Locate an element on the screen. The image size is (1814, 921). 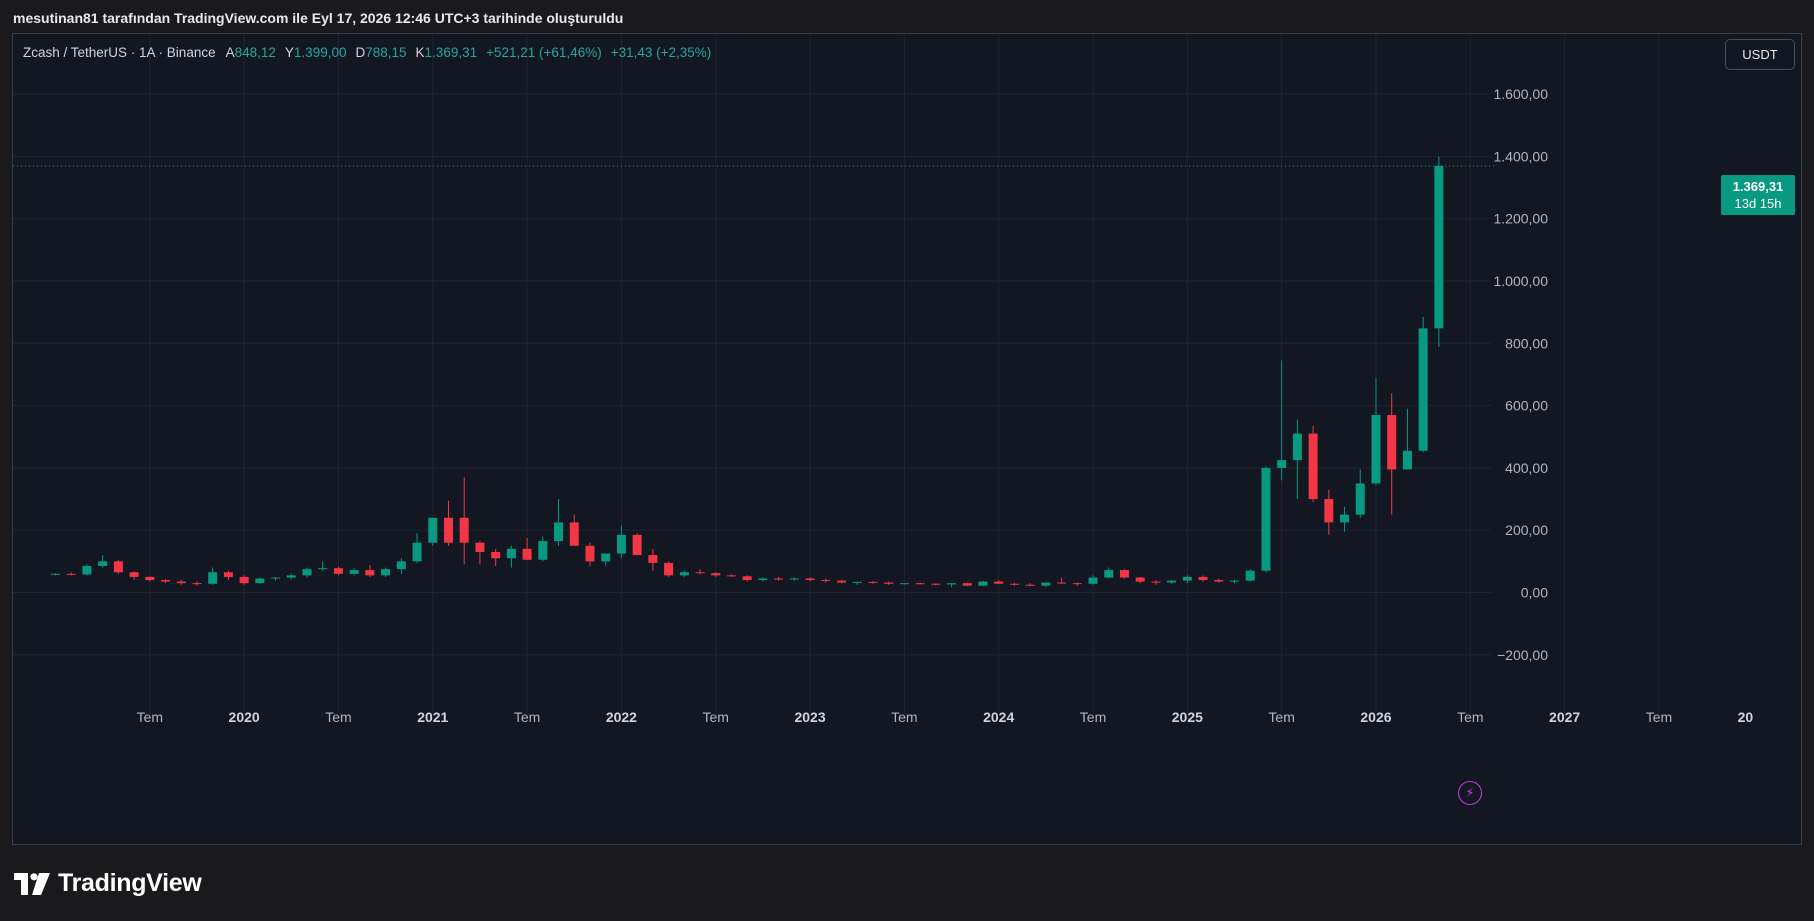
y-tick-label: 1.600,00 is located at coordinates (1521, 94).